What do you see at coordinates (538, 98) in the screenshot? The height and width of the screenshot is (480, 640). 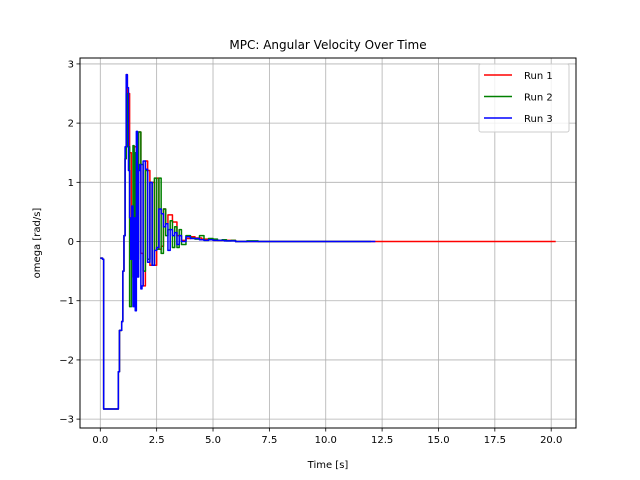 I see `legend-label-2: Run 2` at bounding box center [538, 98].